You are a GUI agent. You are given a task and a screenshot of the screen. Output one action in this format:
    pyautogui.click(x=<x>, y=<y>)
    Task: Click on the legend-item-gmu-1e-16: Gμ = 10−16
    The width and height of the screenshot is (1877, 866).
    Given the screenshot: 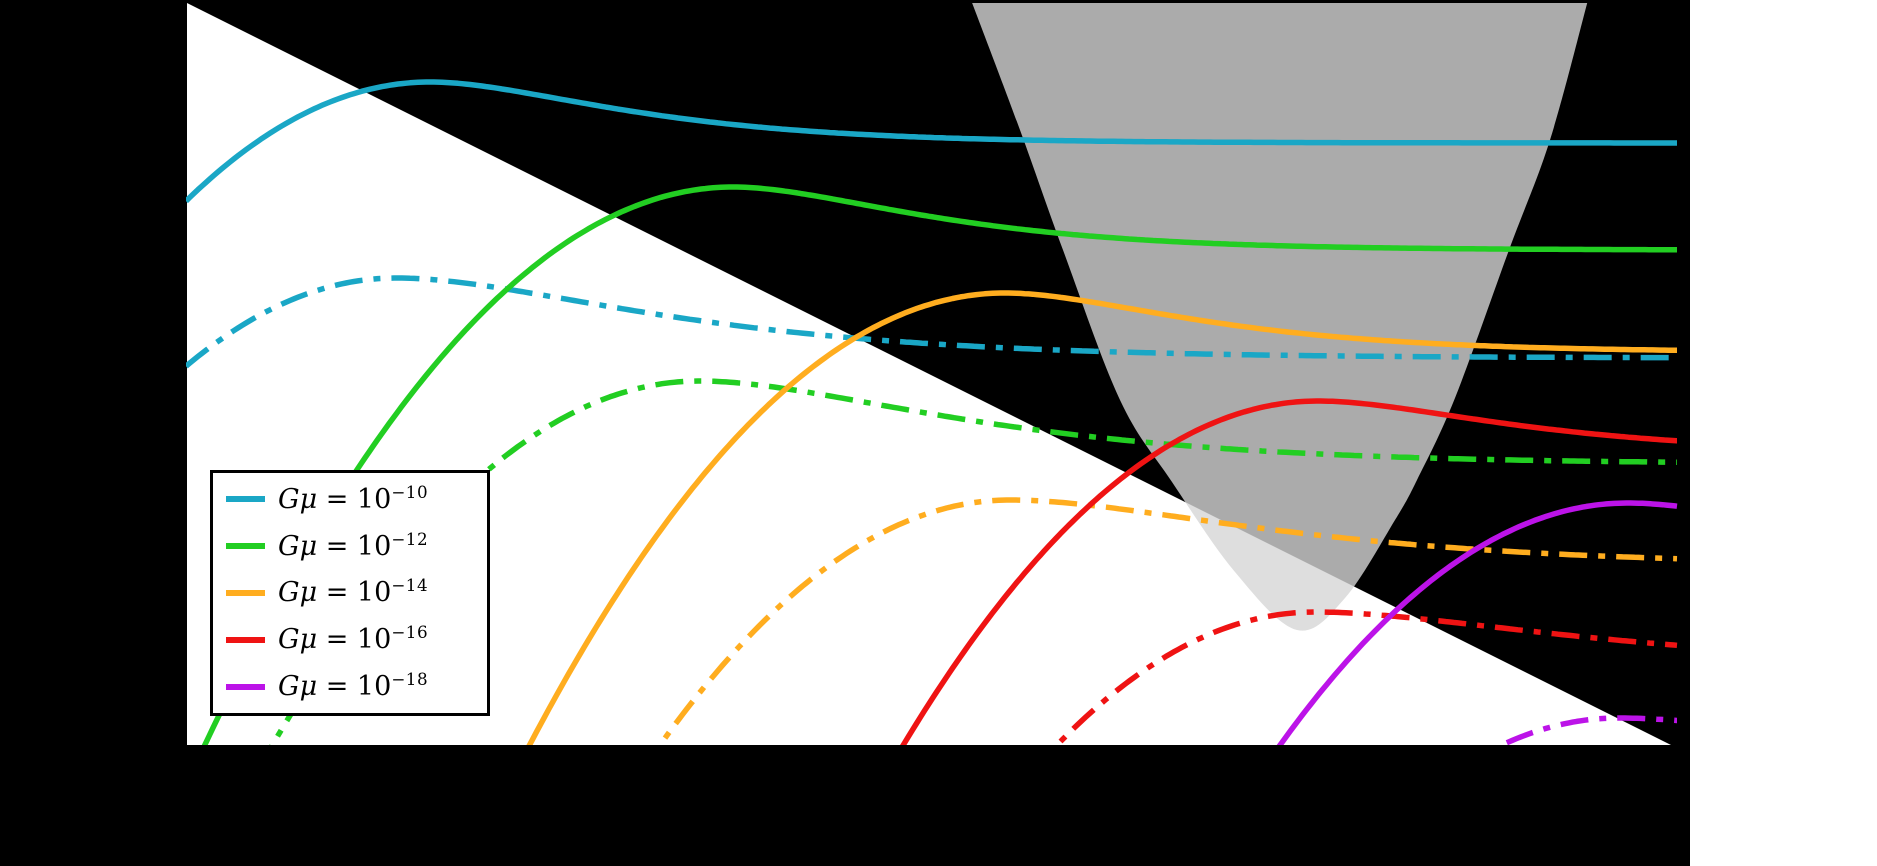 What is the action you would take?
    pyautogui.click(x=353, y=639)
    